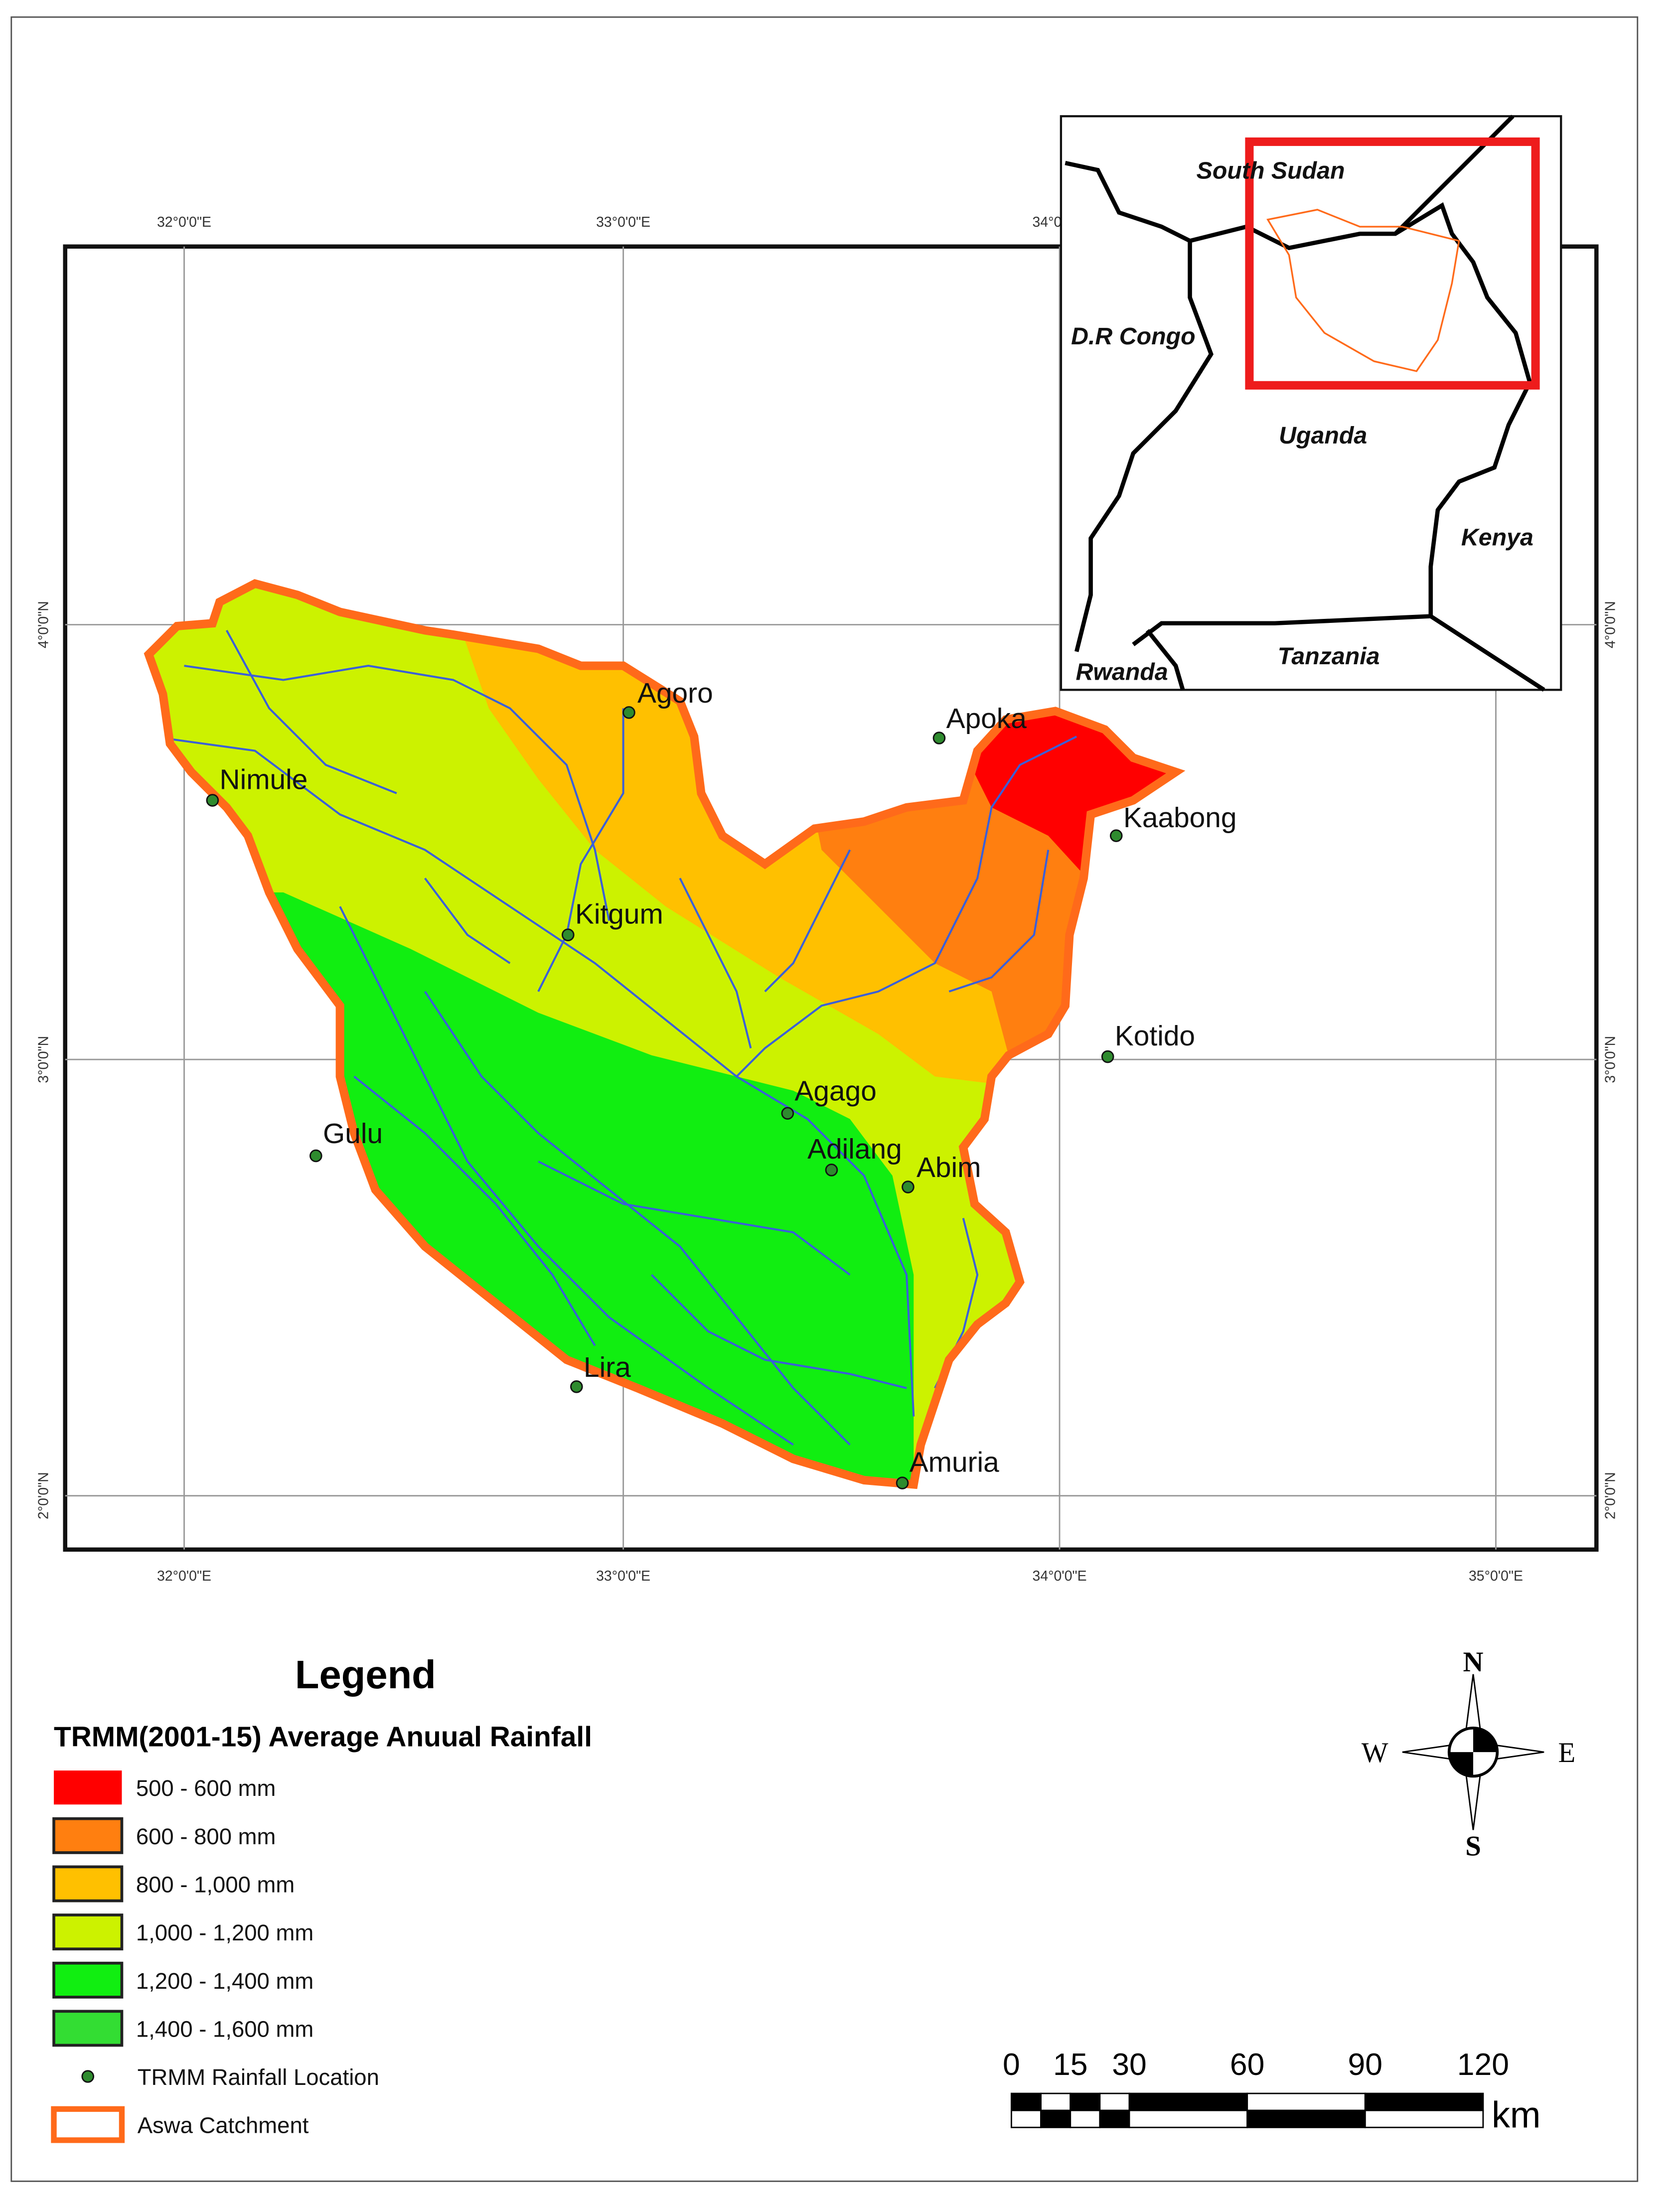 This screenshot has height=2204, width=1680. I want to click on place-label: Agago, so click(836, 1091).